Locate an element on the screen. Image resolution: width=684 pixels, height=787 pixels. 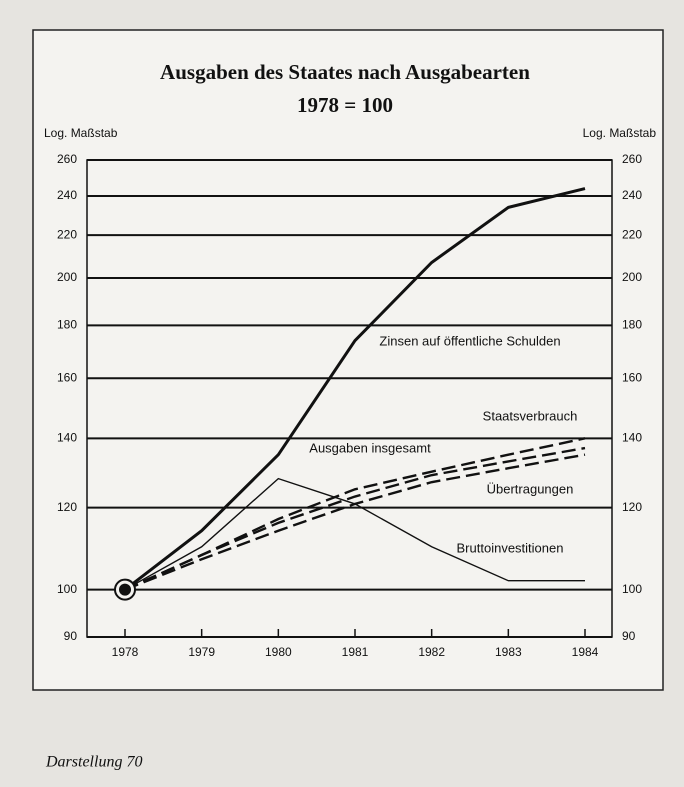
y-tick-label: 90 is located at coordinates (71, 636).